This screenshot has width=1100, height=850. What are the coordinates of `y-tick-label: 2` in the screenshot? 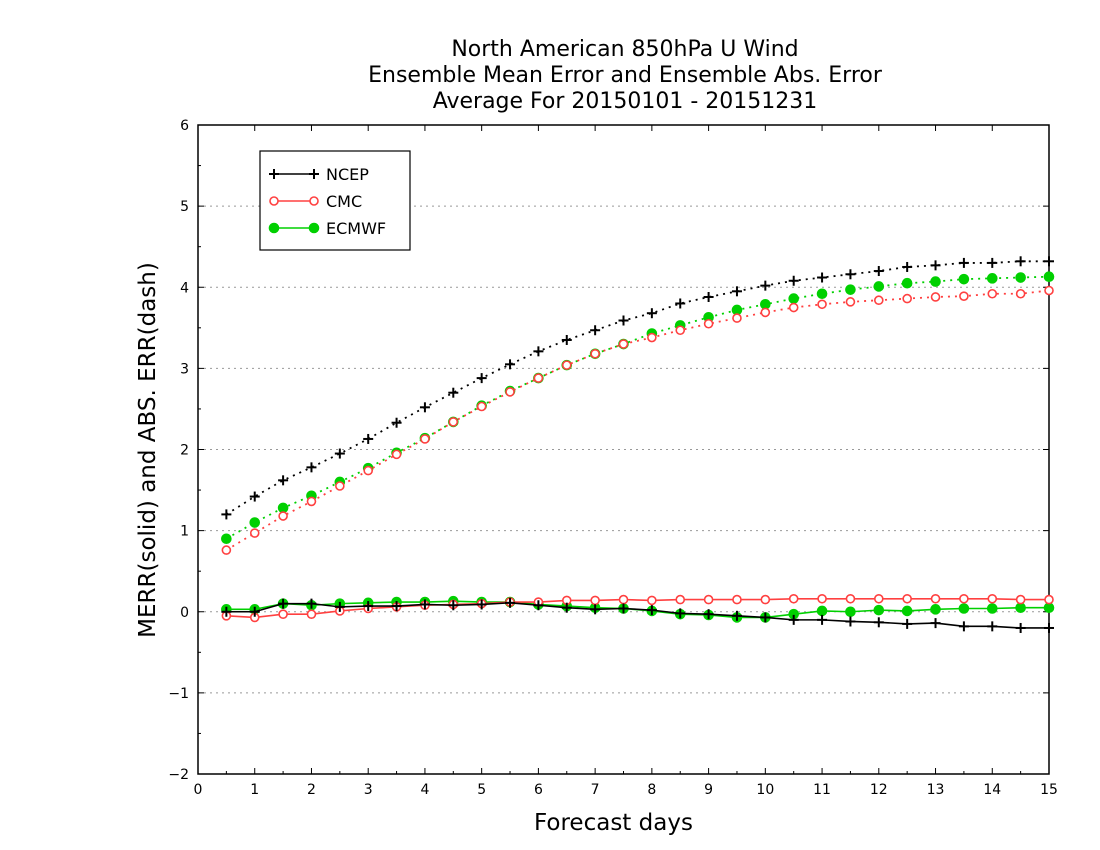 It's located at (184, 451).